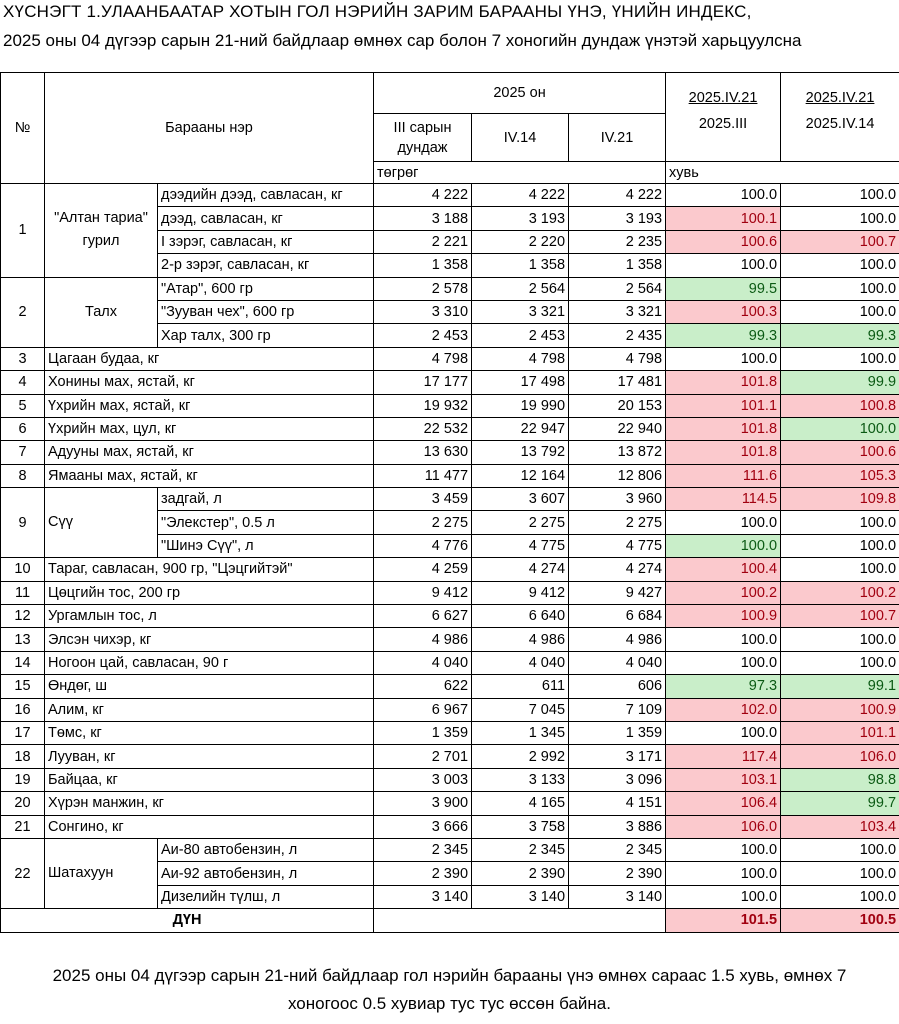 The image size is (899, 1024). I want to click on index-vs-week: 99.9, so click(839, 382).